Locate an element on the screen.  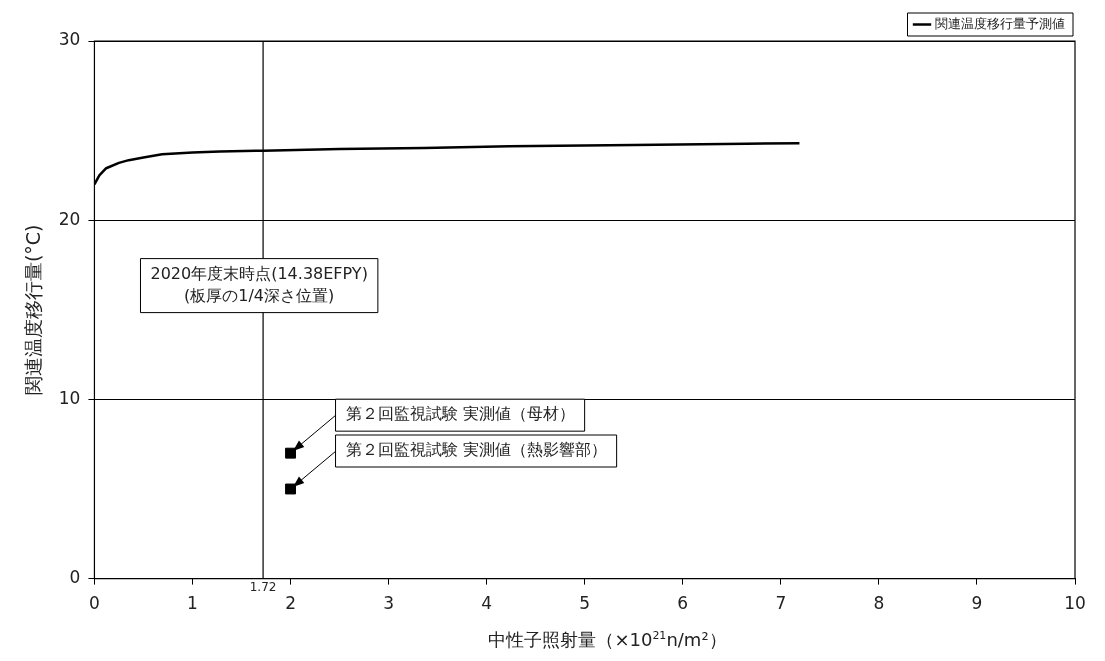
ref-line-label: 1.72 is located at coordinates (263, 586).